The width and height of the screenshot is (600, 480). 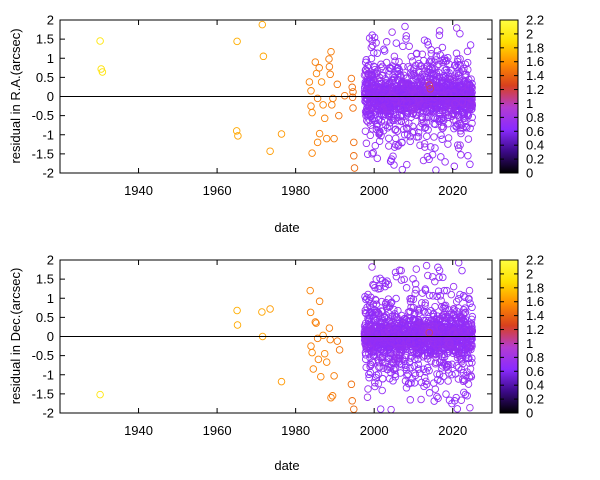 I want to click on colorbar-tick-label: 0, so click(x=529, y=413).